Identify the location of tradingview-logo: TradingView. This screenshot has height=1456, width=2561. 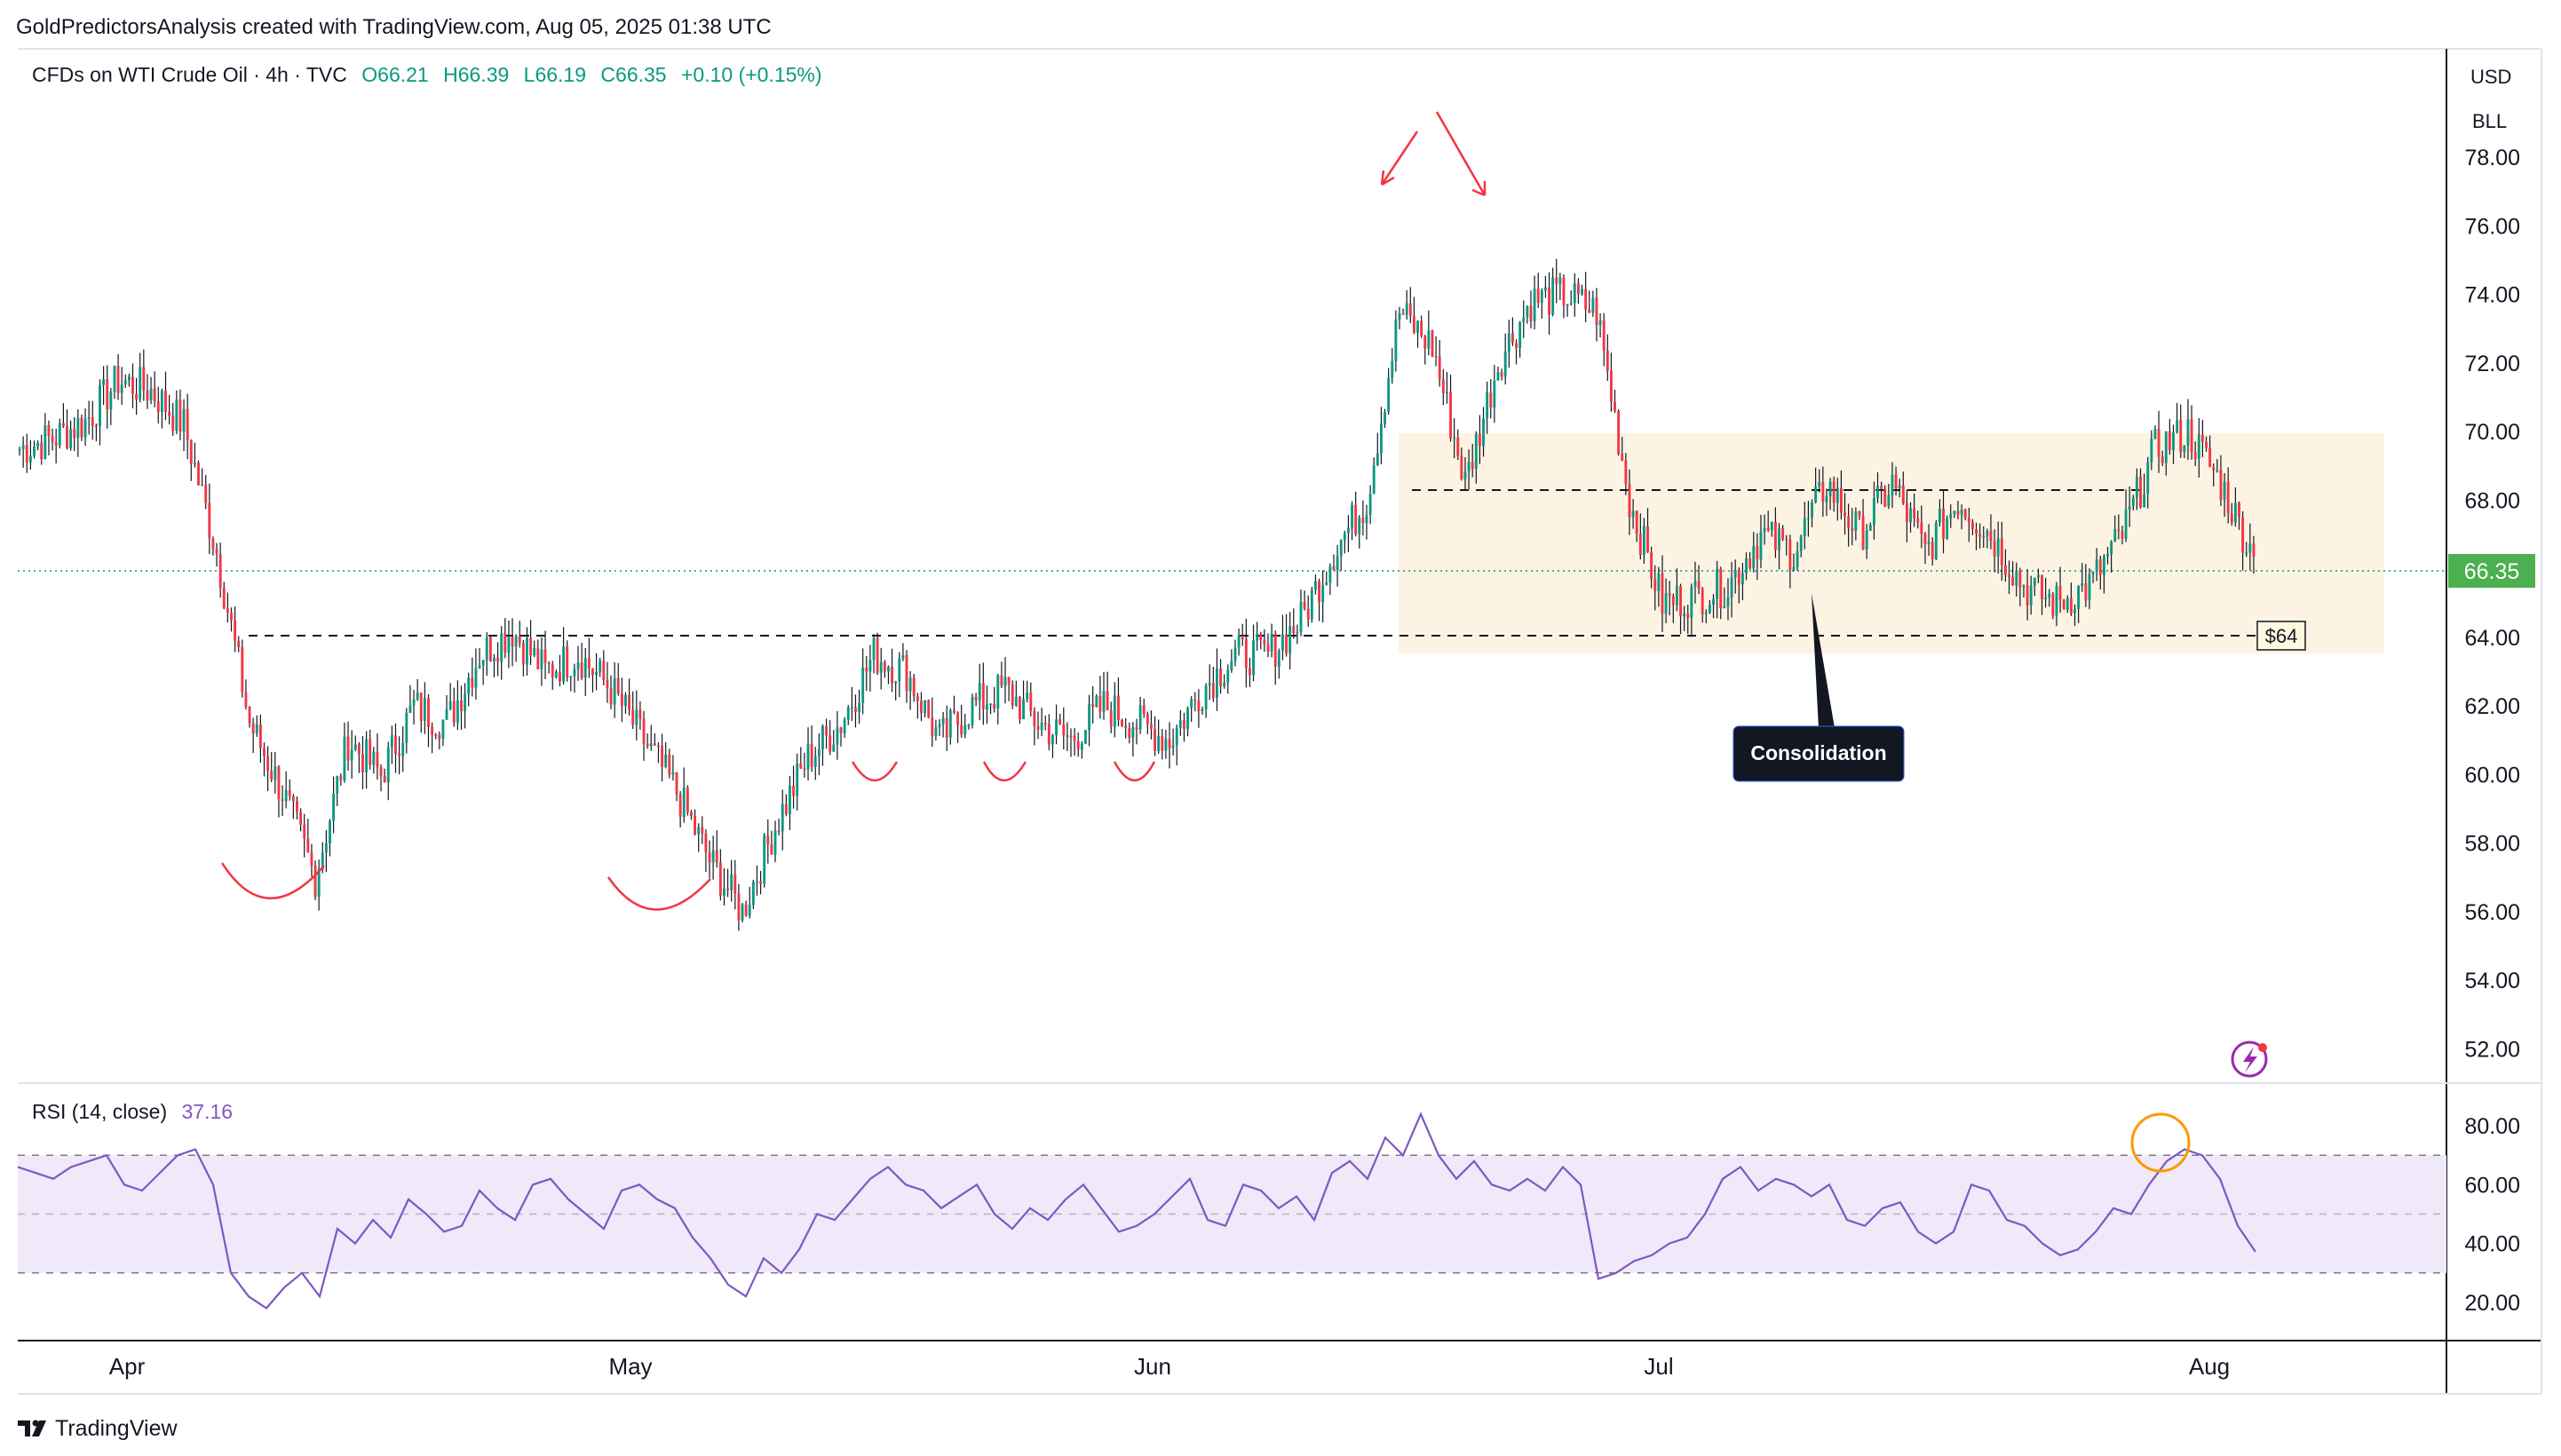
(98, 1428).